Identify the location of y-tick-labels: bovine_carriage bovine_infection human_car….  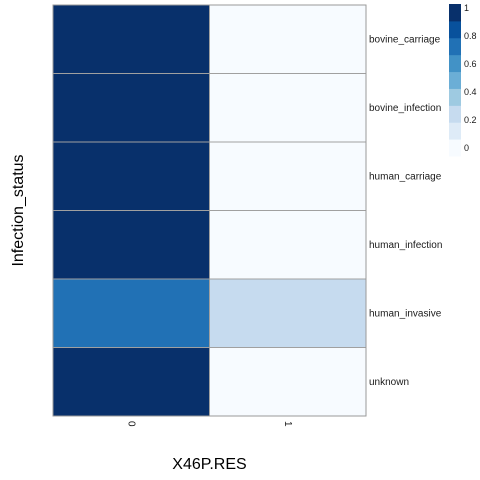
(405, 211).